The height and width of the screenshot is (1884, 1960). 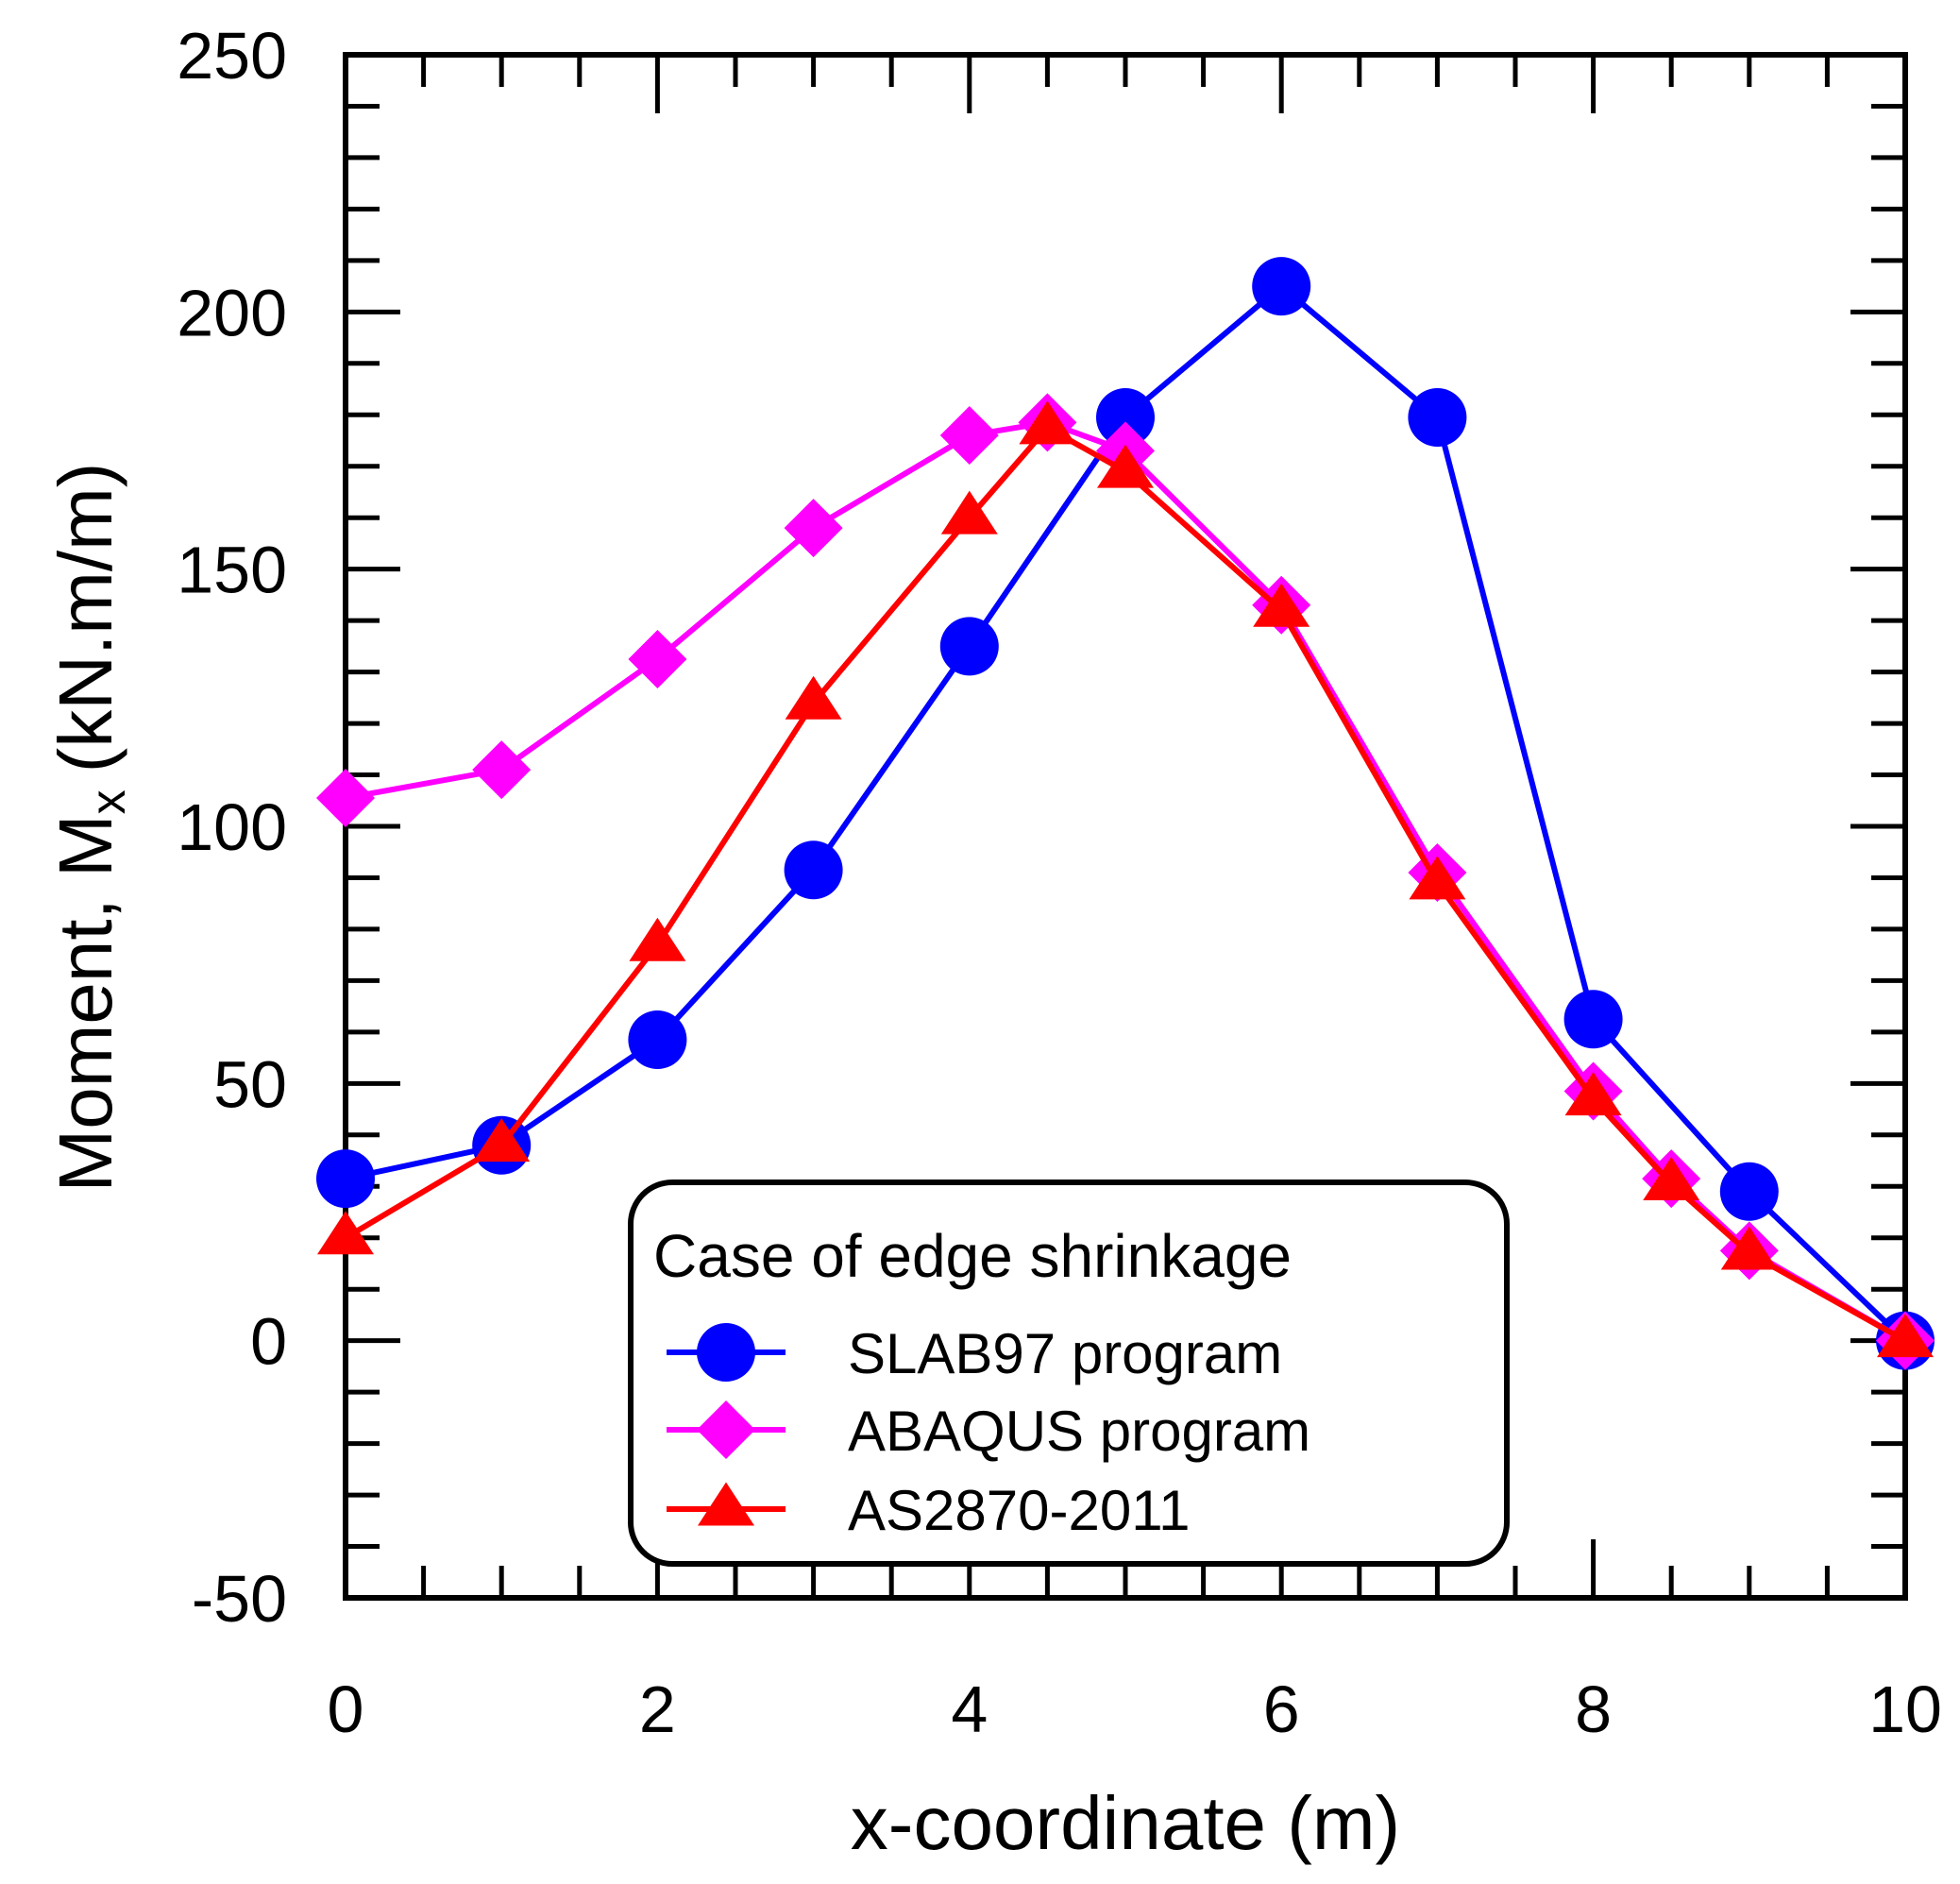 What do you see at coordinates (232, 570) in the screenshot?
I see `y-tick-label: 150` at bounding box center [232, 570].